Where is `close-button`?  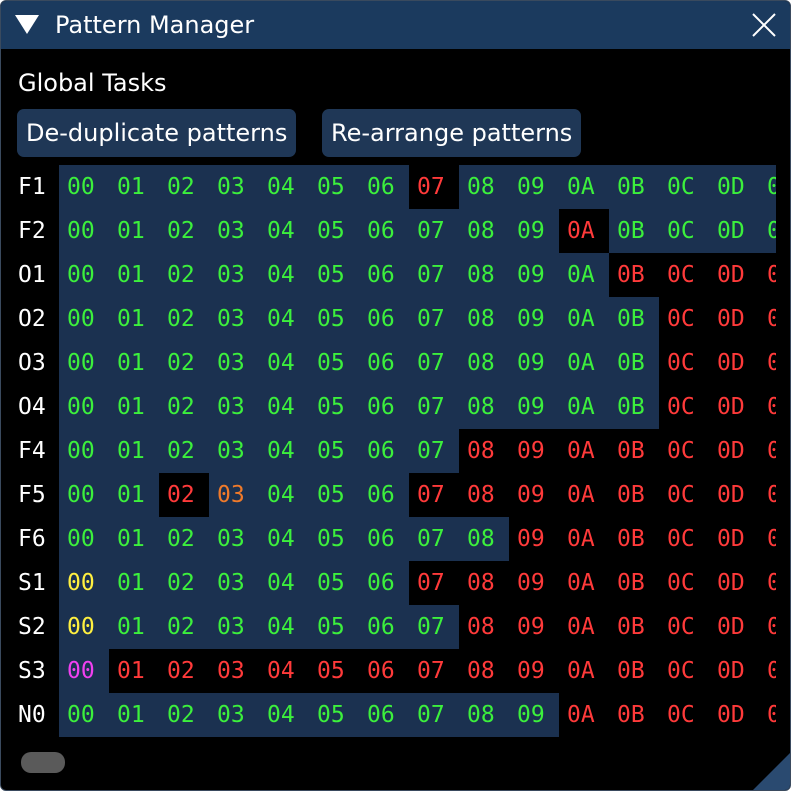
close-button is located at coordinates (764, 25).